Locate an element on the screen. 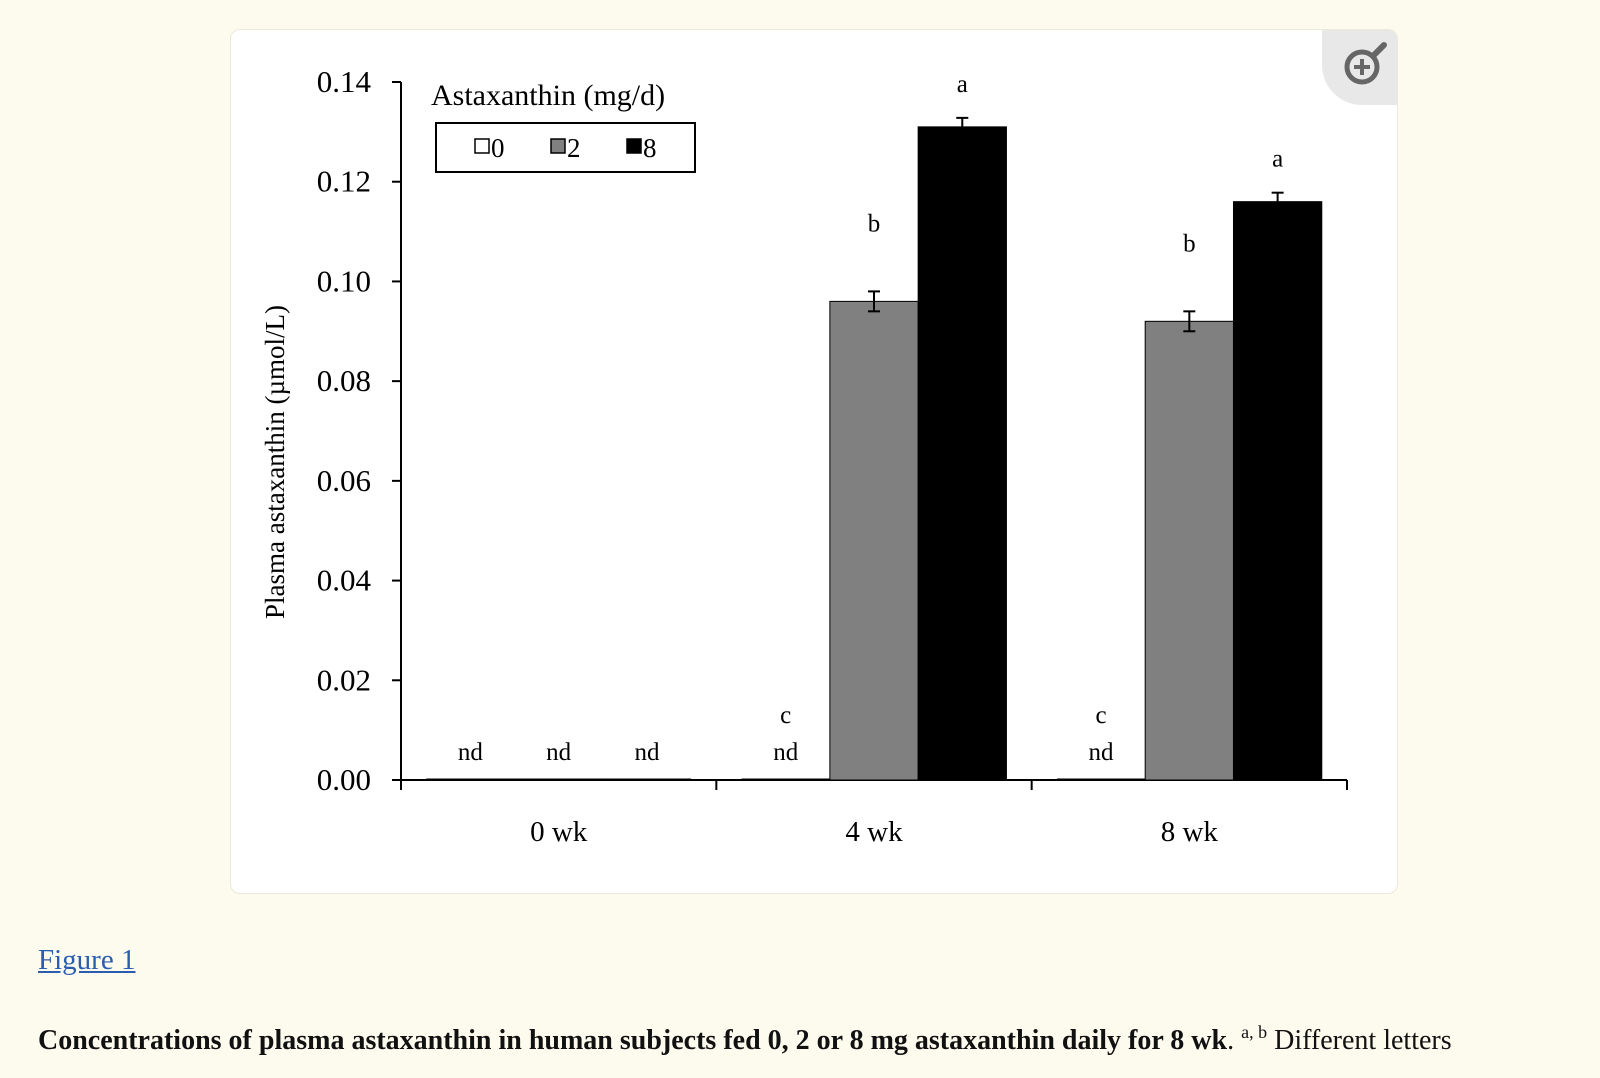 Image resolution: width=1600 pixels, height=1078 pixels. x-category-label: 8 wk is located at coordinates (1190, 832).